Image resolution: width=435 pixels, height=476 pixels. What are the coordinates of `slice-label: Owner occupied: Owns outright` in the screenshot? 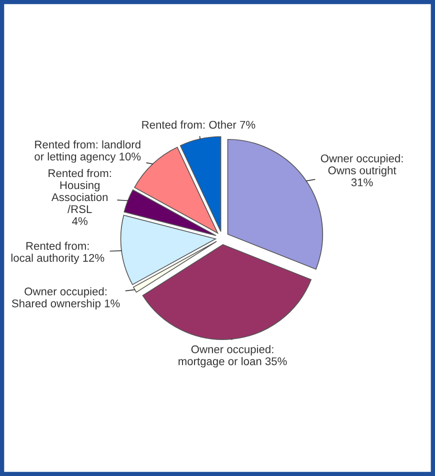 It's located at (361, 165).